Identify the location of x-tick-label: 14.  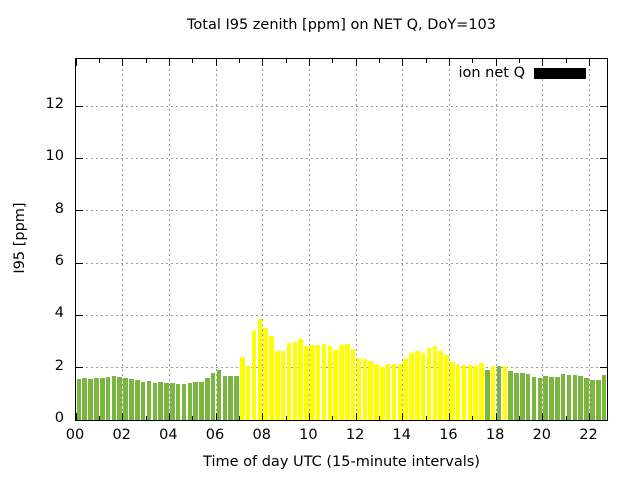
(401, 435).